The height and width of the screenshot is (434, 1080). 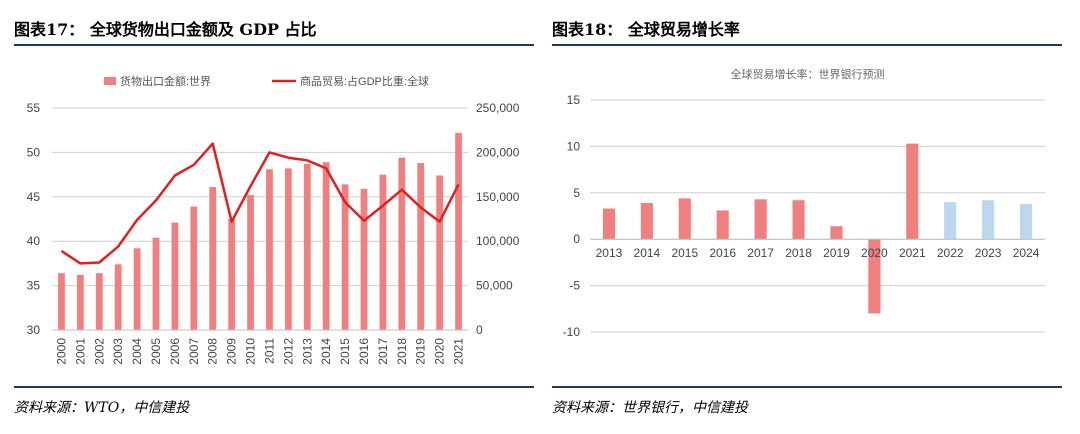 What do you see at coordinates (950, 253) in the screenshot?
I see `x-tick-label: 2022` at bounding box center [950, 253].